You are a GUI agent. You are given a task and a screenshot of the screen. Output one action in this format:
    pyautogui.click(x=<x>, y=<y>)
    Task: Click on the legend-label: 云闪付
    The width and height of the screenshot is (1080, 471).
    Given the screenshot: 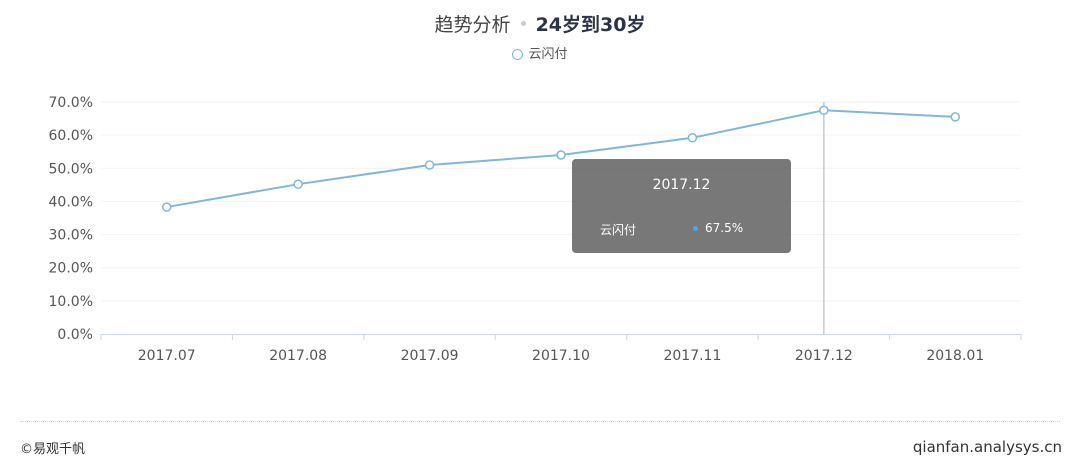 What is the action you would take?
    pyautogui.click(x=548, y=54)
    